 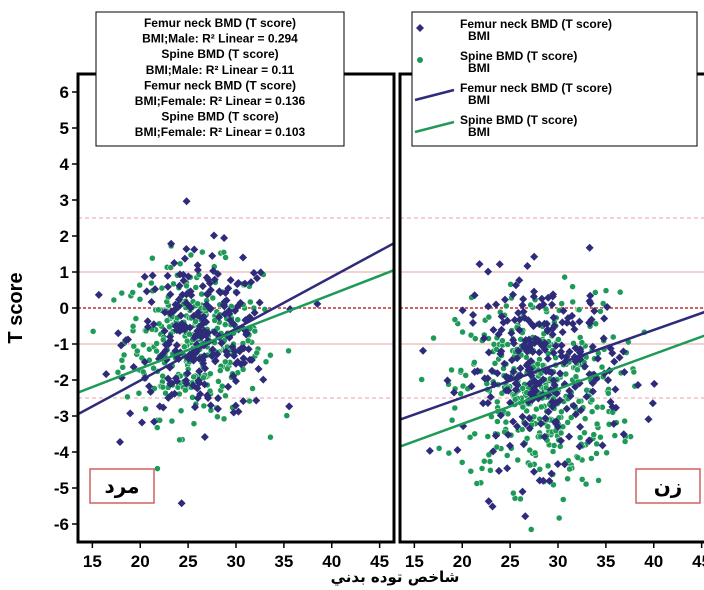 What do you see at coordinates (479, 36) in the screenshot?
I see `legend-text-2: BMI` at bounding box center [479, 36].